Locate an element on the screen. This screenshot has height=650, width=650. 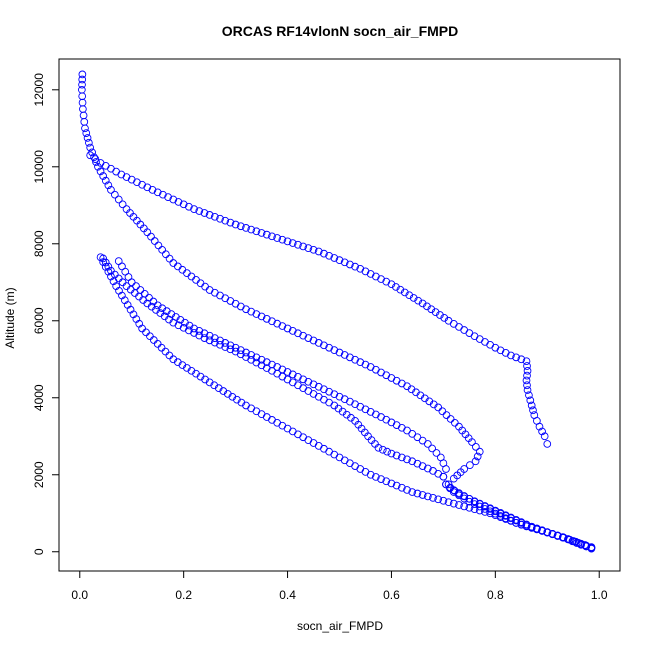
x-tick-label: 0.4 is located at coordinates (287, 595).